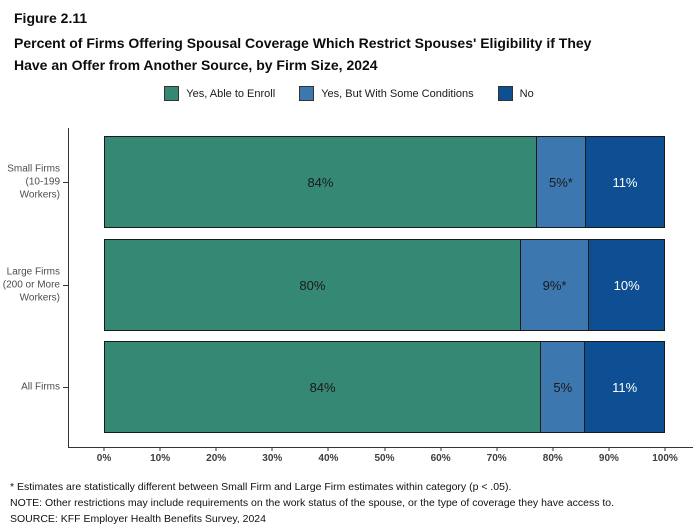  I want to click on legend-label: No, so click(526, 93).